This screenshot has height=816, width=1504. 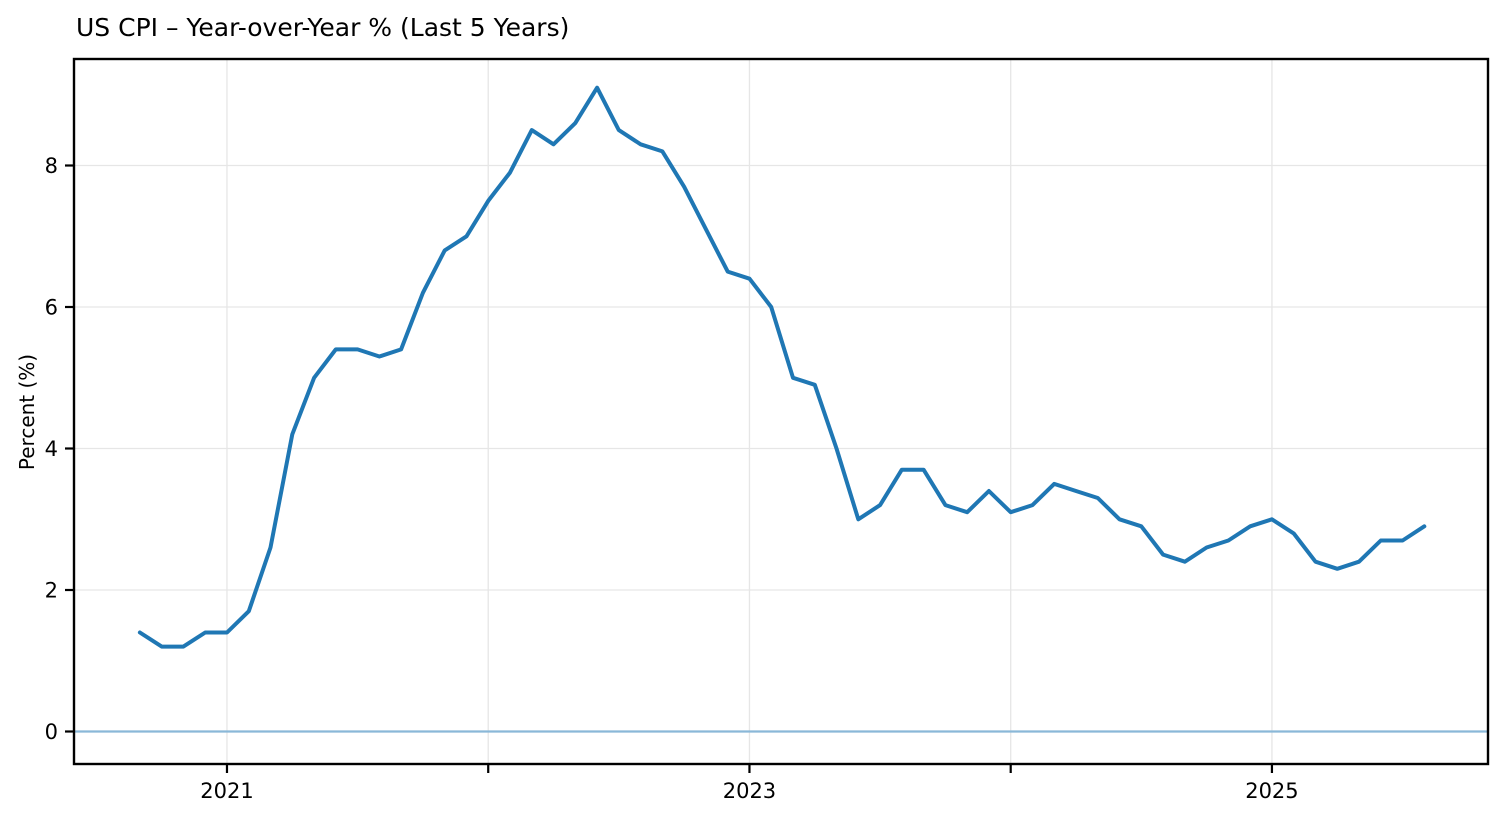 I want to click on x-tick-label-2025: 2025, so click(x=1271, y=791).